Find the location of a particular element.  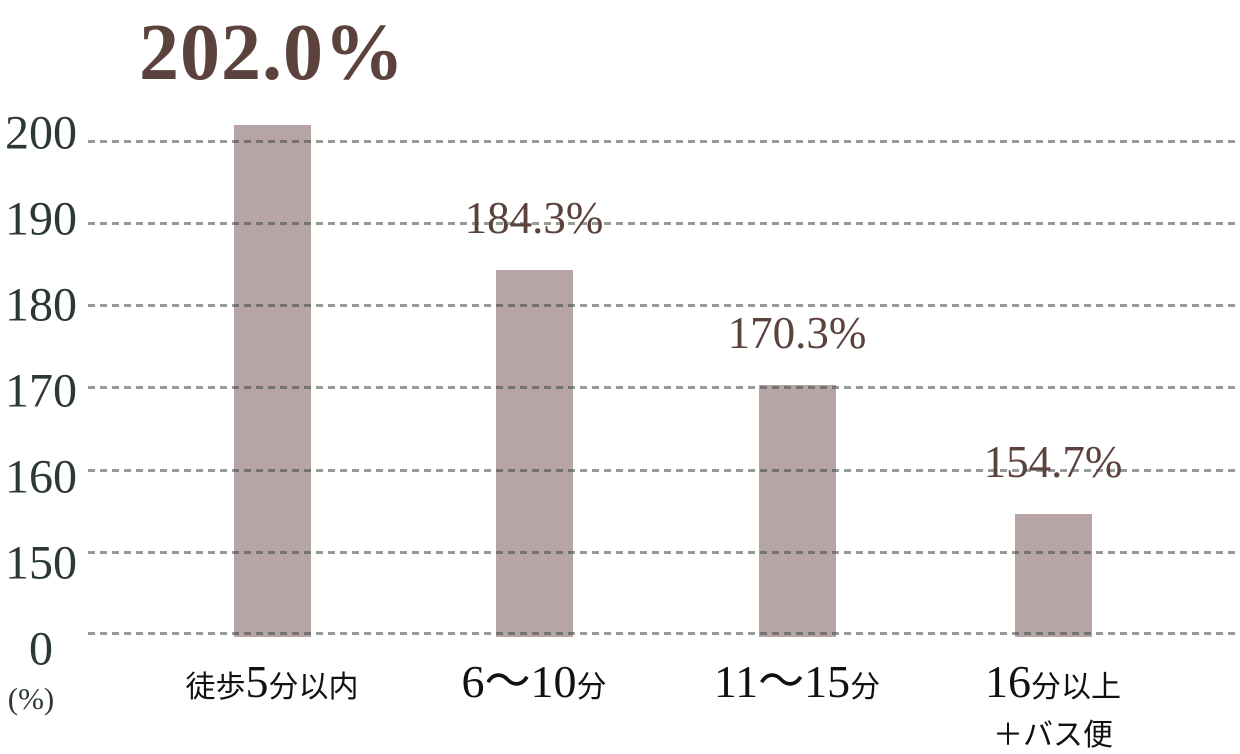

category-label-text: 徒歩 is located at coordinates (215, 687).